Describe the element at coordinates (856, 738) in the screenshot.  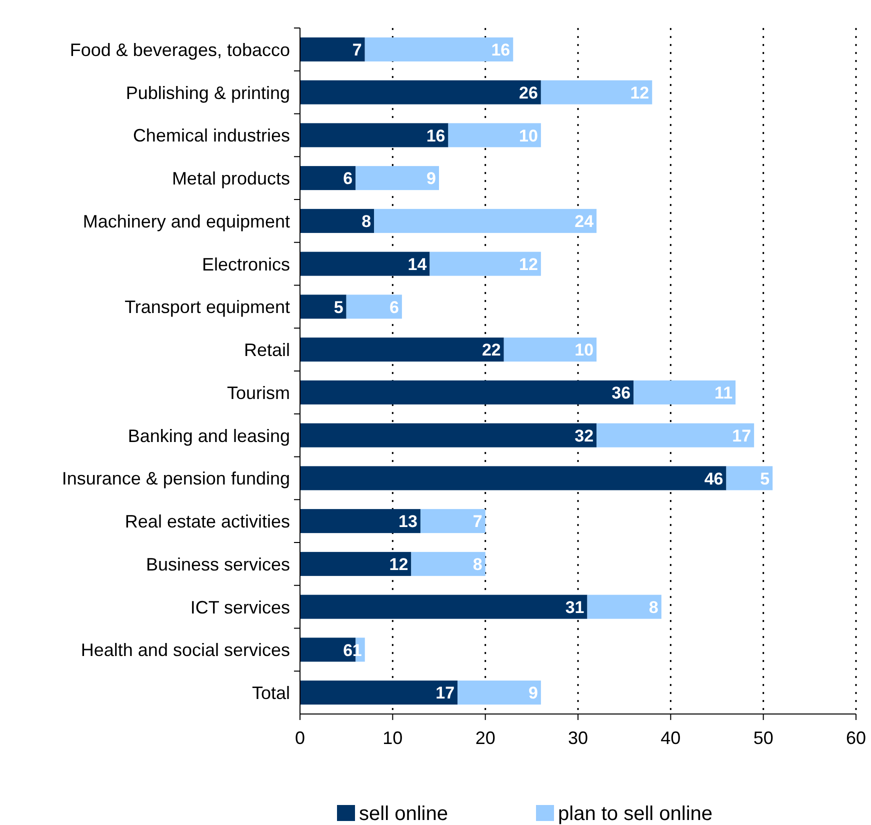
I see `x-tick-label: 60` at that location.